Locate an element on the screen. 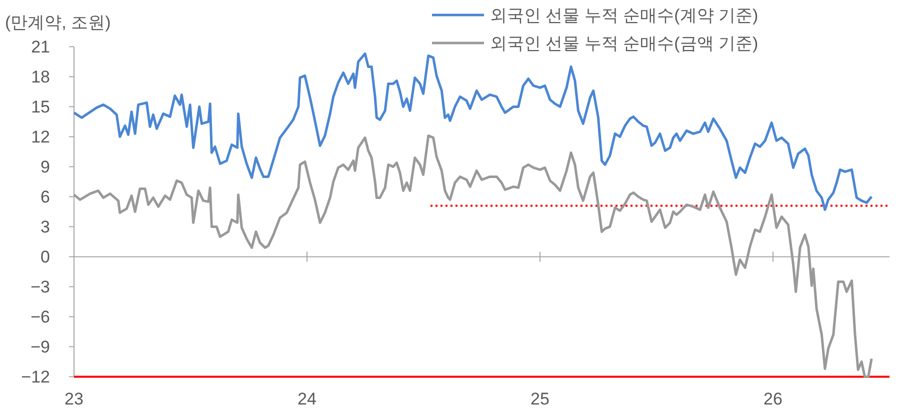 This screenshot has width=901, height=420. y-tick-label: −6 is located at coordinates (40, 317).